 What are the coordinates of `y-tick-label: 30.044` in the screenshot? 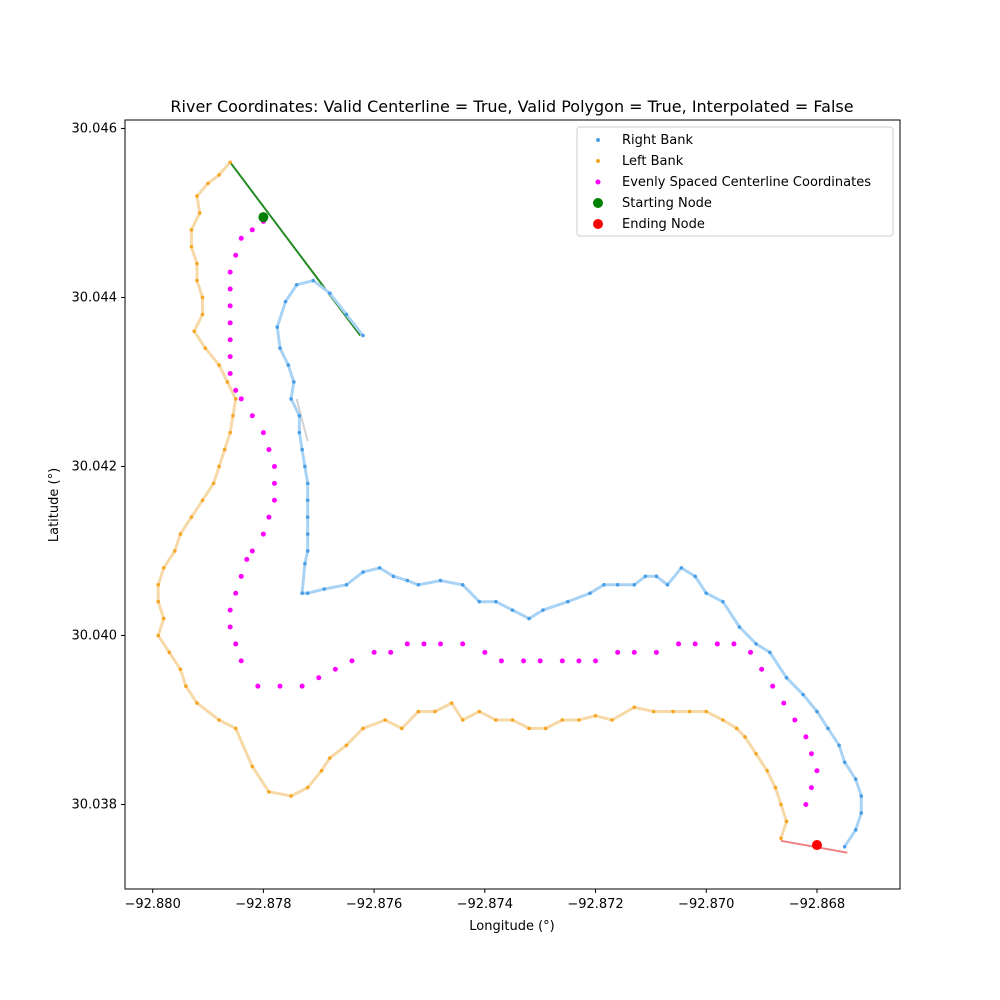 It's located at (95, 297).